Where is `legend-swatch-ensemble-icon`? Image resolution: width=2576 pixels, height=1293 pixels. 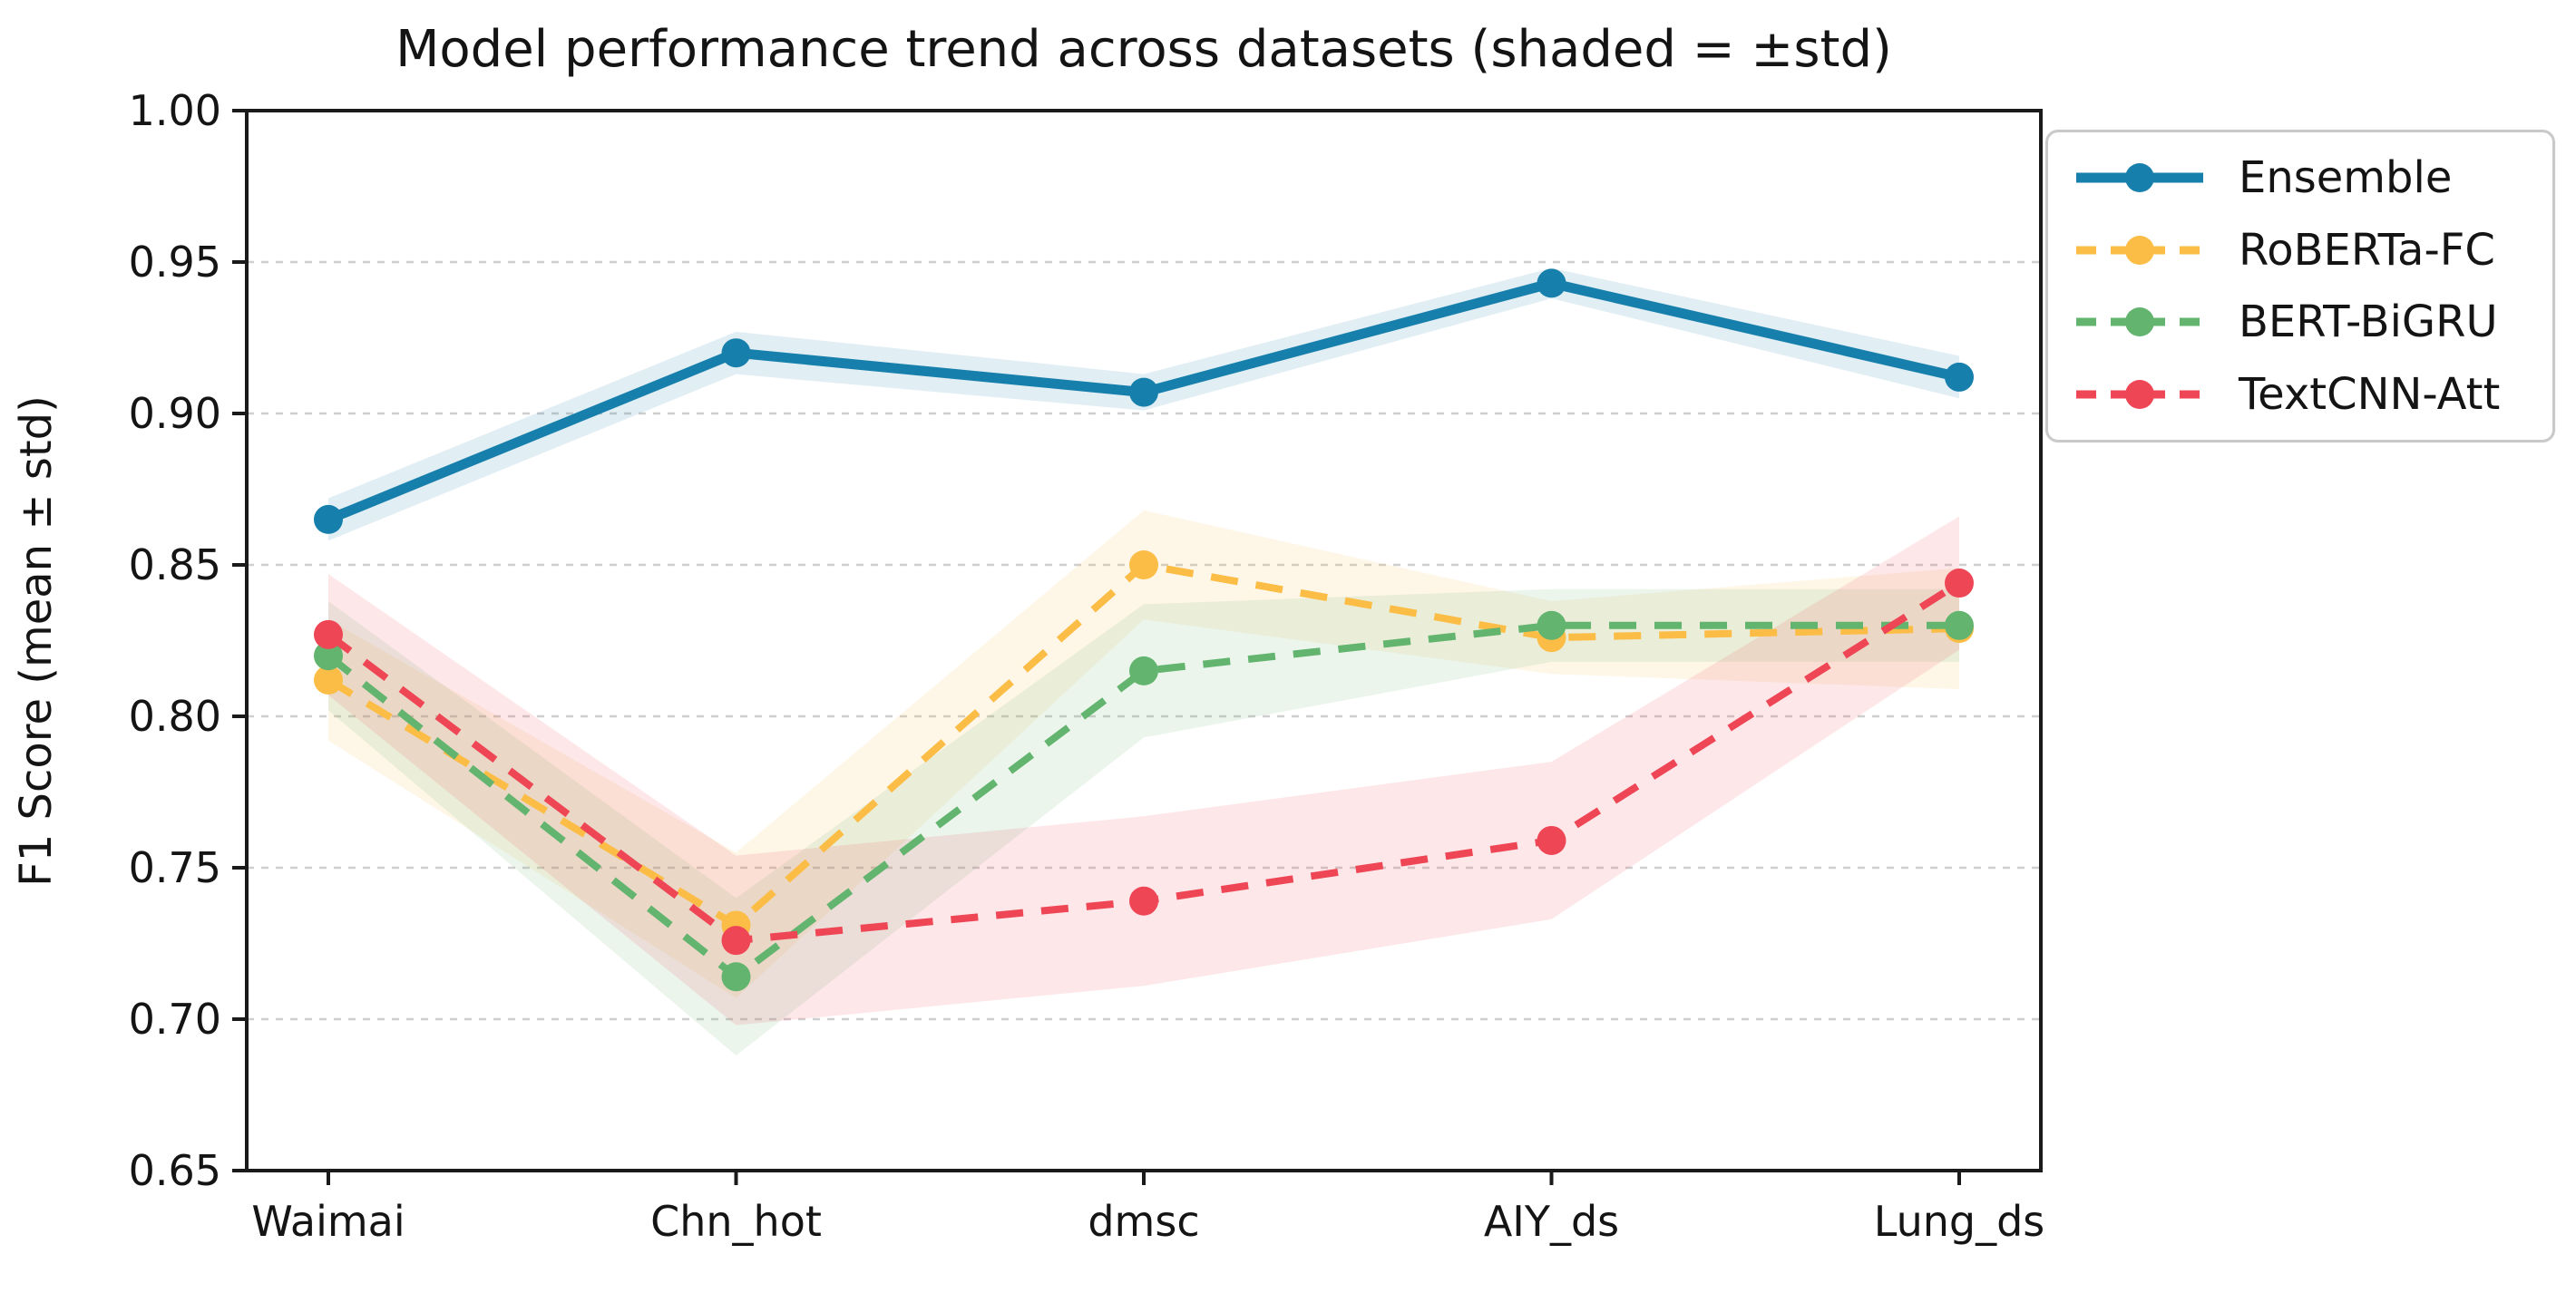 legend-swatch-ensemble-icon is located at coordinates (2139, 177).